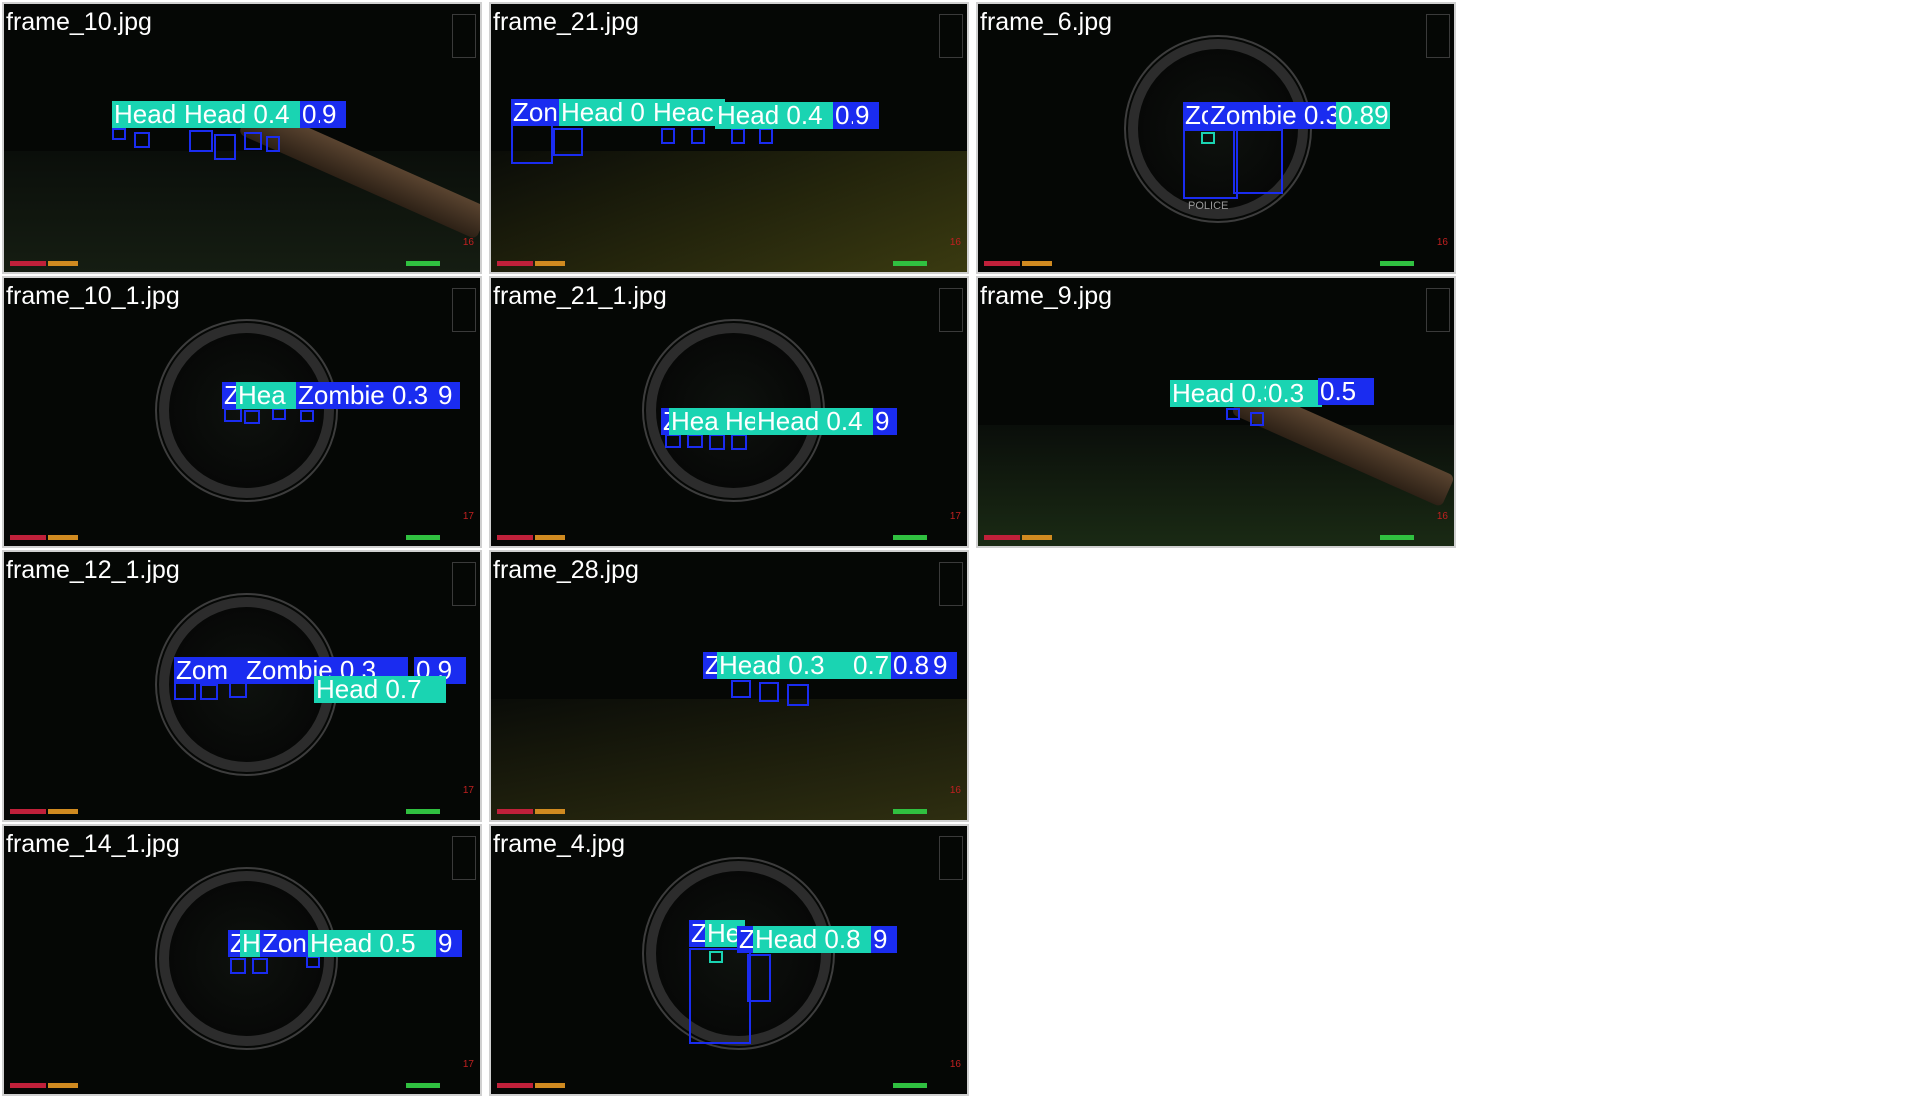  Describe the element at coordinates (566, 570) in the screenshot. I see `frame-filename: frame_28.jpg` at that location.